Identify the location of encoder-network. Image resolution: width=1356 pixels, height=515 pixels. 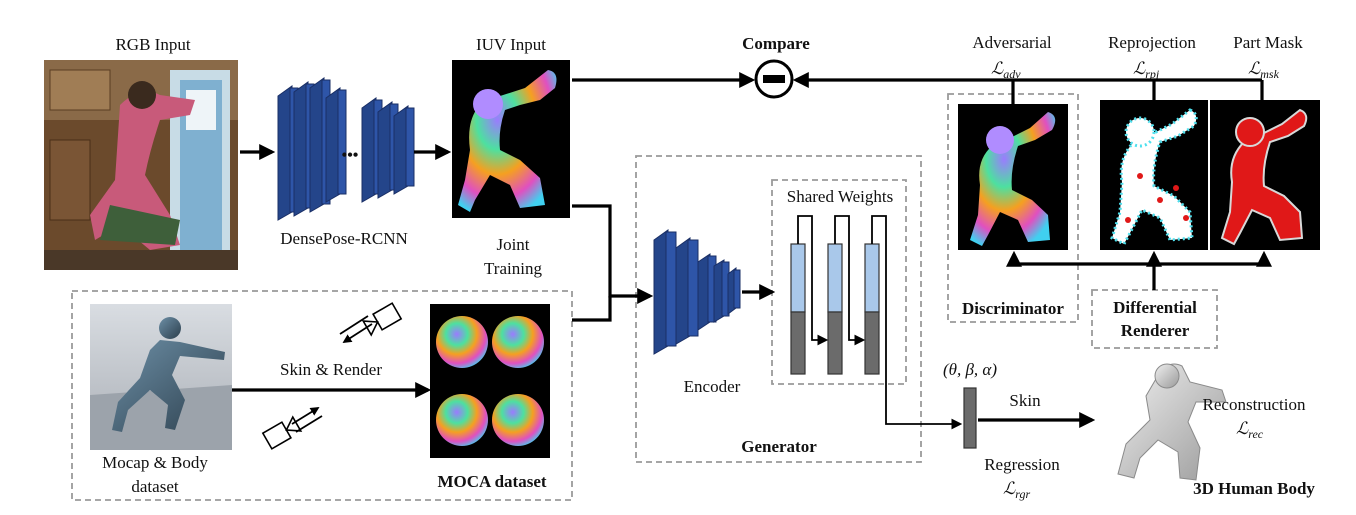
(697, 292).